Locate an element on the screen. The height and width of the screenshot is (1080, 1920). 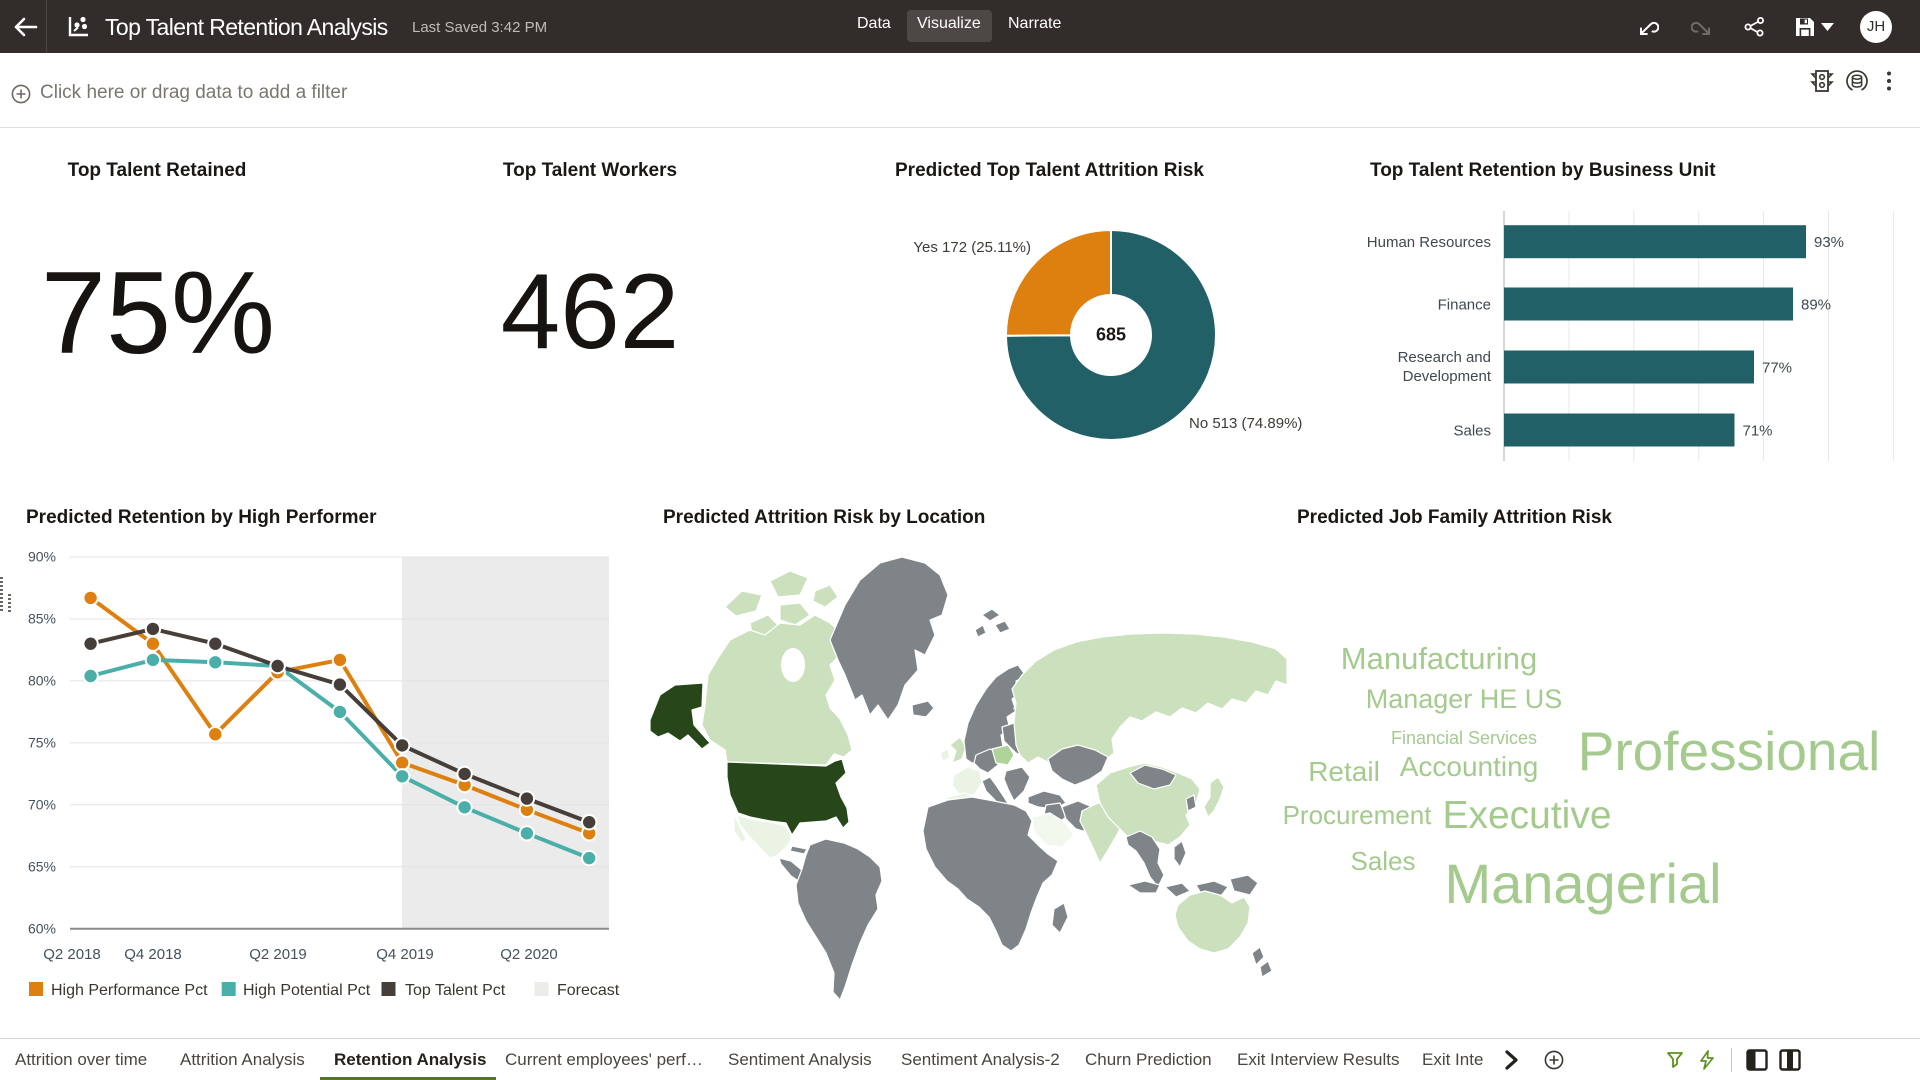
svg-text: High Potential Pct is located at coordinates (307, 990).